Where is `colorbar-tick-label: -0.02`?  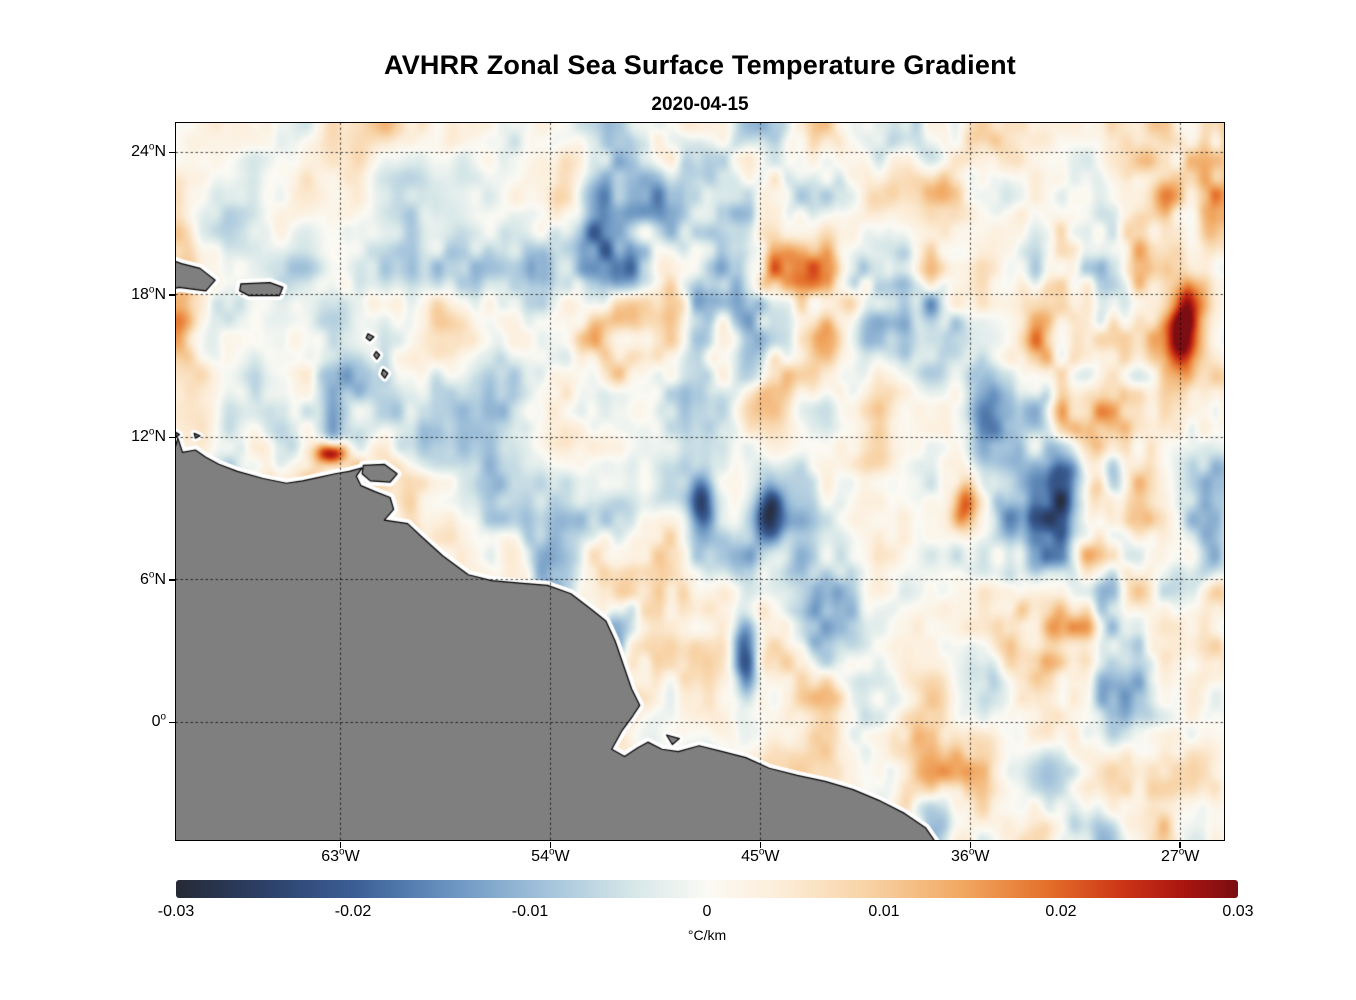 colorbar-tick-label: -0.02 is located at coordinates (353, 911).